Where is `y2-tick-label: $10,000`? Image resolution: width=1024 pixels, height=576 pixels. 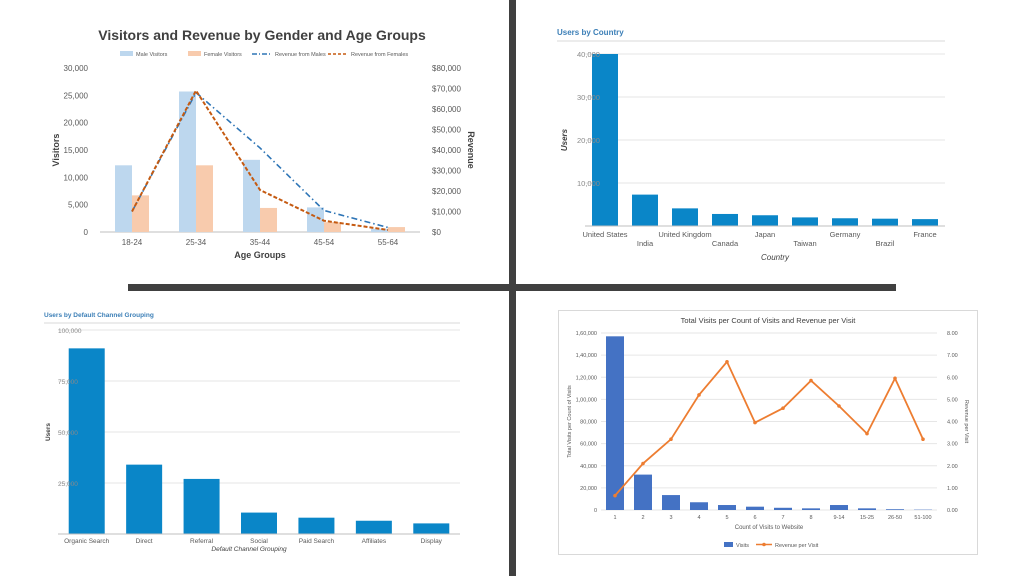 y2-tick-label: $10,000 is located at coordinates (446, 212).